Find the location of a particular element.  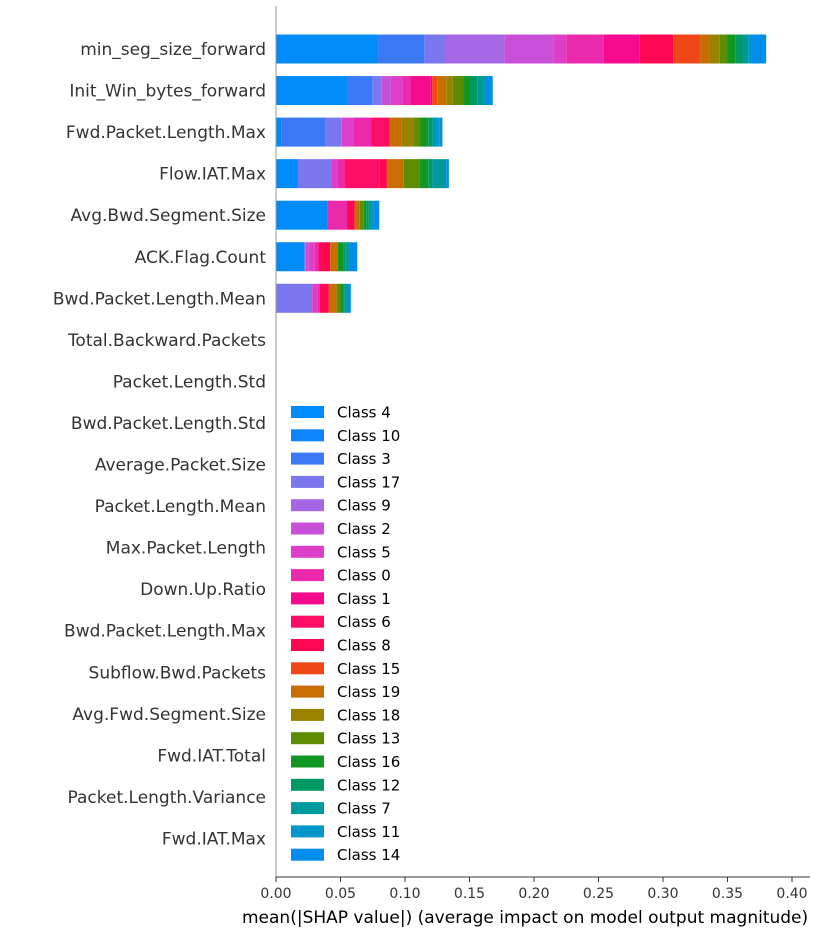

legend-label: Class 19 is located at coordinates (368, 692).